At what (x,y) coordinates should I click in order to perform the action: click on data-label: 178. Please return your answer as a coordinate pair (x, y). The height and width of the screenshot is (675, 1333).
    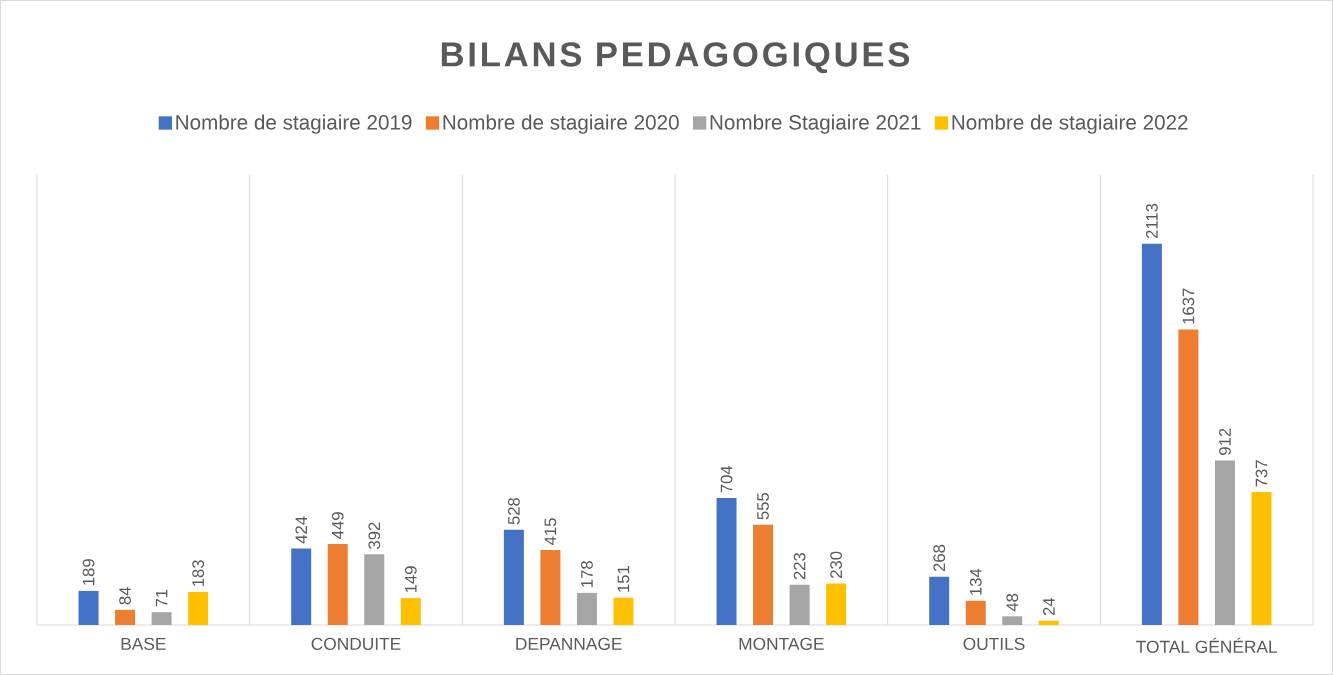
    Looking at the image, I should click on (587, 574).